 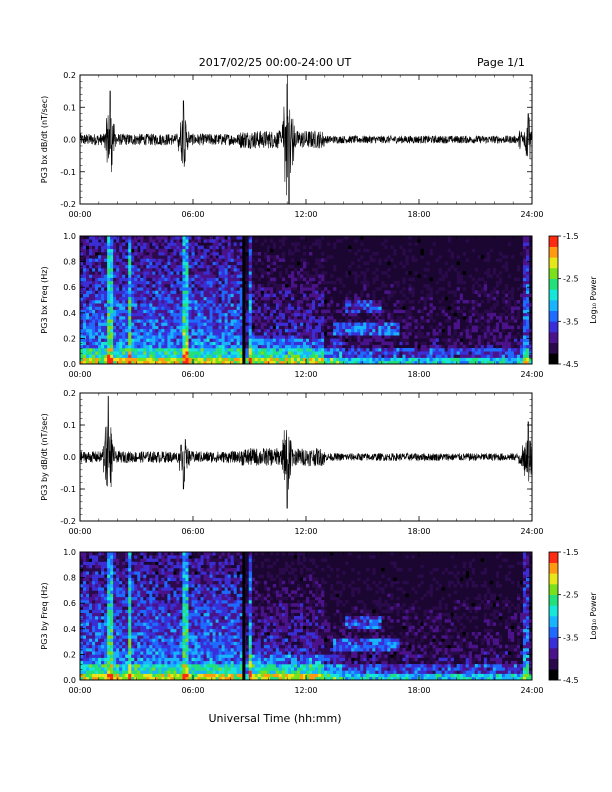 I want to click on y-axis-label: PG3 by Freq (Hz), so click(x=44, y=615).